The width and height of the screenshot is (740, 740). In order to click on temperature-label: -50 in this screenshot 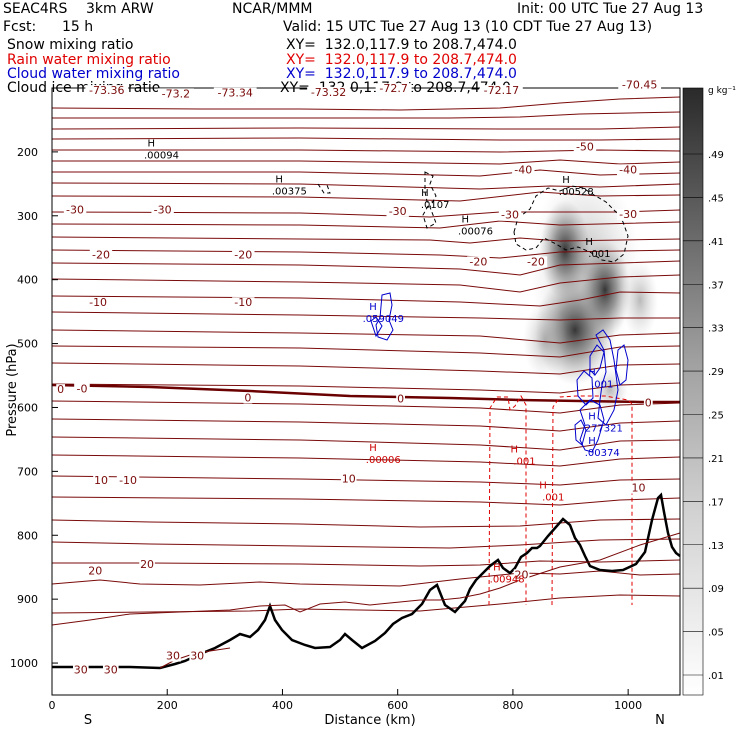, I will do `click(585, 146)`.